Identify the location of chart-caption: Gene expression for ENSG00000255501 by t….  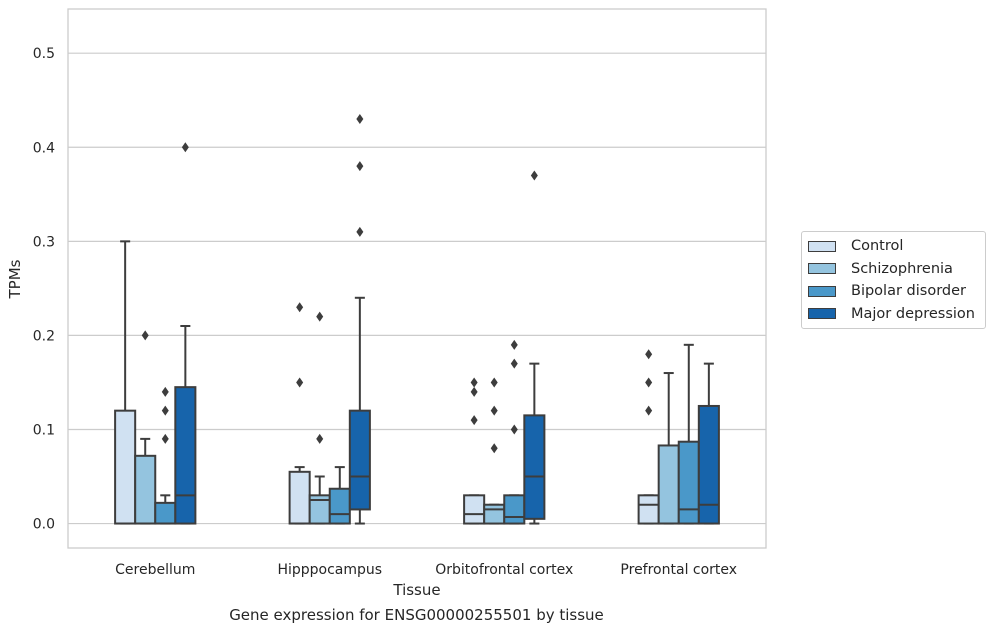
(416, 615).